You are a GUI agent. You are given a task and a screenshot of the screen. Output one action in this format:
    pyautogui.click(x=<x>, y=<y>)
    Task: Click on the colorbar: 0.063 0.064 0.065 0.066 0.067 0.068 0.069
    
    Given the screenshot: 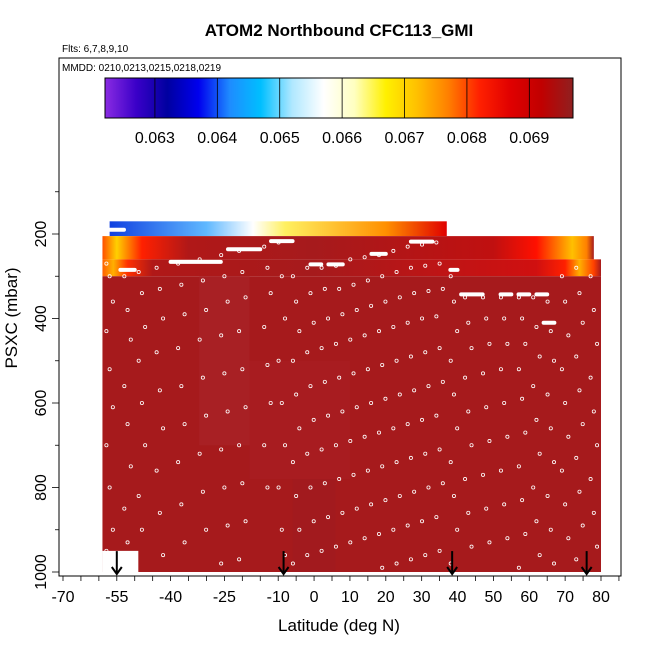 What is the action you would take?
    pyautogui.click(x=339, y=112)
    